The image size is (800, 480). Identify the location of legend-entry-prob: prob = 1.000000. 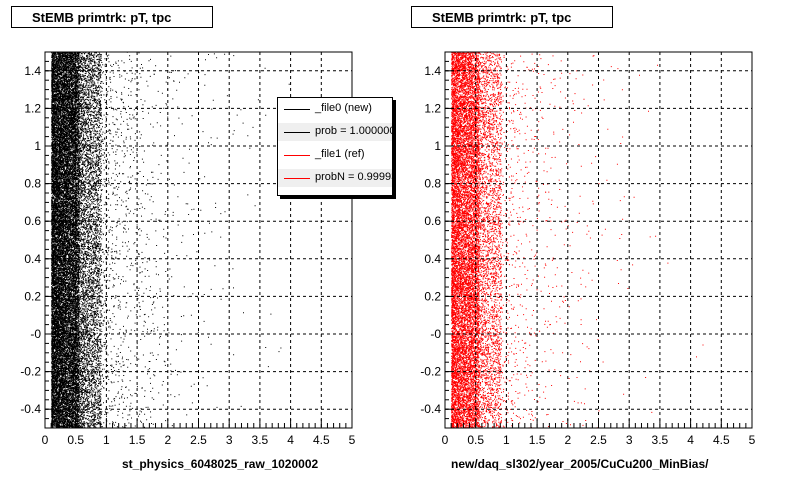
(335, 132).